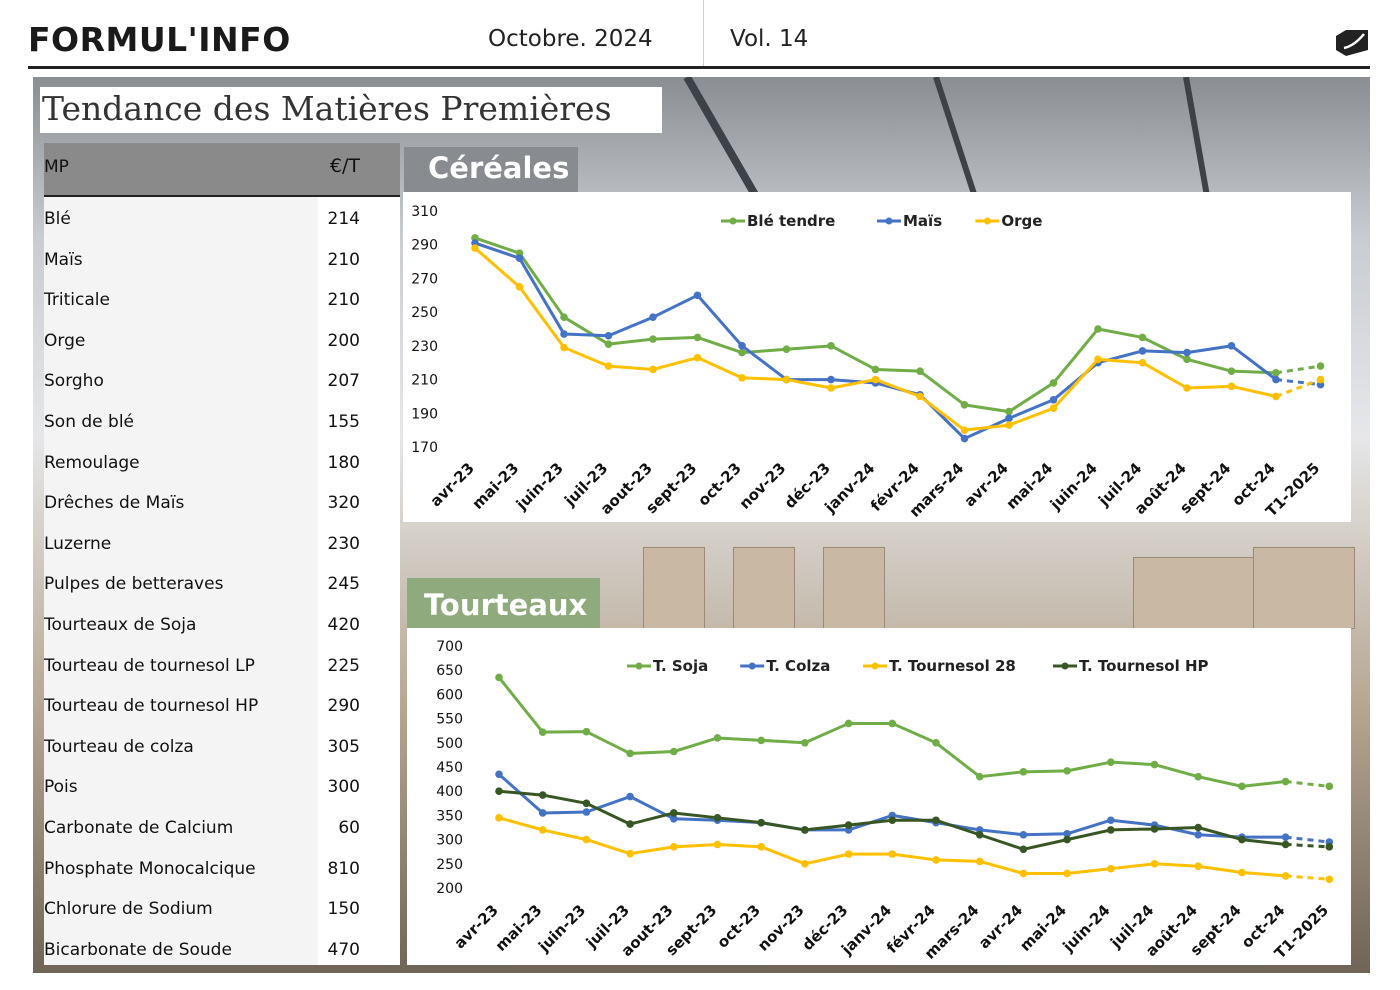 The image size is (1400, 990). I want to click on material-price: 305, so click(343, 746).